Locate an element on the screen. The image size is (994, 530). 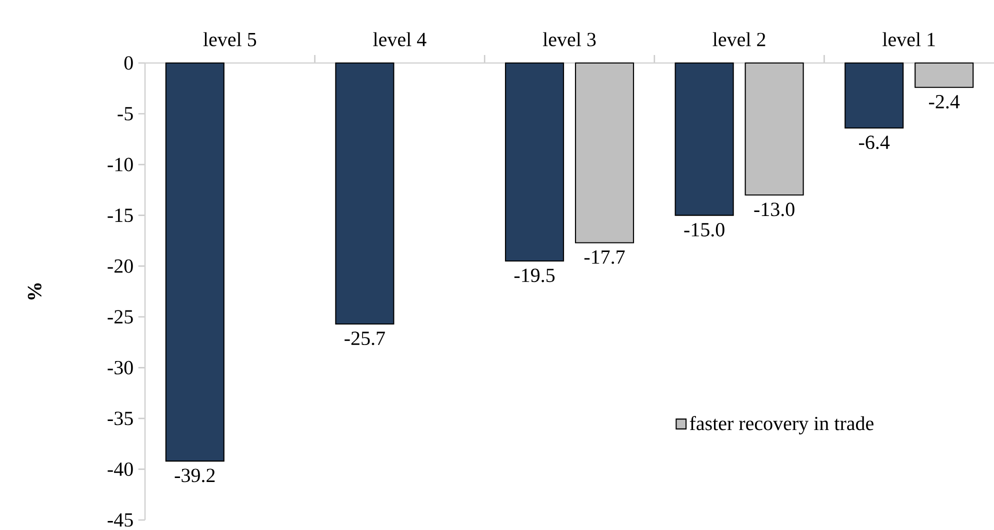
data-label: -17.7 is located at coordinates (604, 257).